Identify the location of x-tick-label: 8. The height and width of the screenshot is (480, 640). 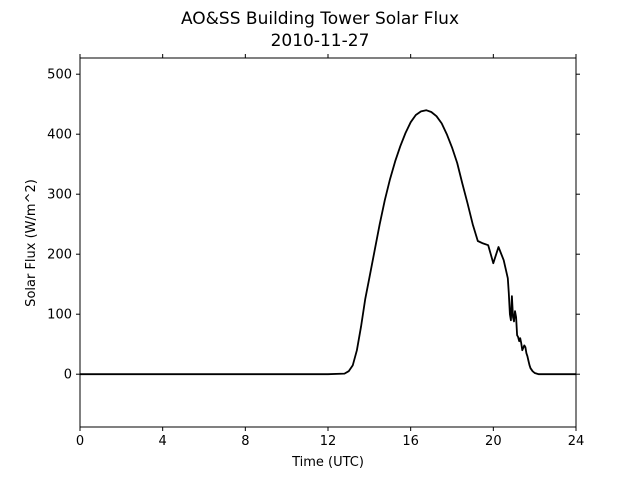
(245, 441).